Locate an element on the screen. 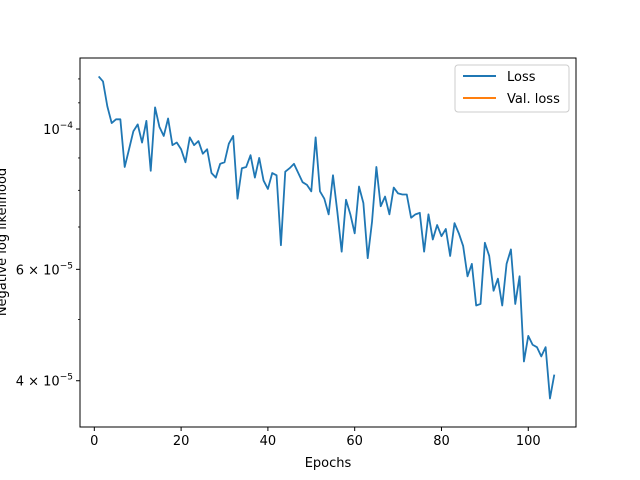  x-tick-label: 80 is located at coordinates (441, 441).